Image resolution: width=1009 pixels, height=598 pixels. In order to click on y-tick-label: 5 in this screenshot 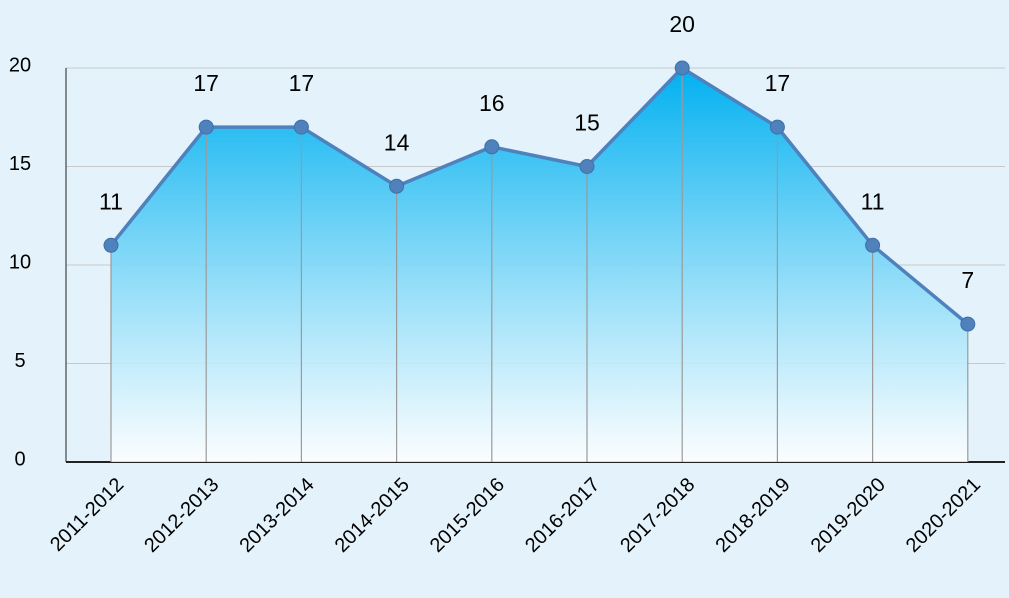, I will do `click(19, 361)`.